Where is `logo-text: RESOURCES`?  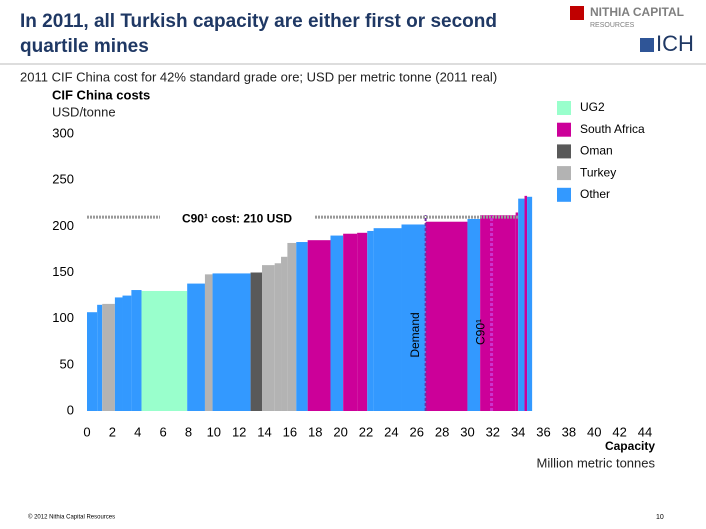 logo-text: RESOURCES is located at coordinates (612, 25).